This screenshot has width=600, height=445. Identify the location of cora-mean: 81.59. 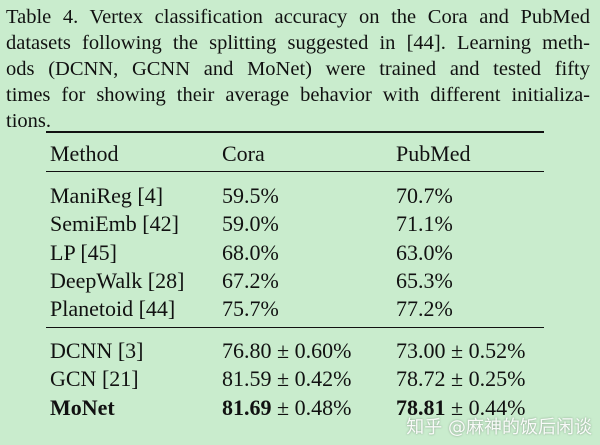
(247, 378).